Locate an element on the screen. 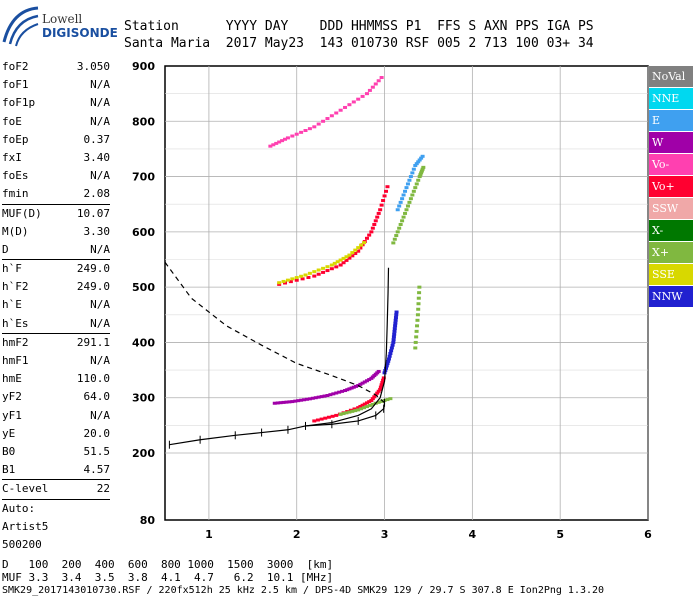 This screenshot has width=700, height=600. param-value: 3.30 is located at coordinates (97, 231).